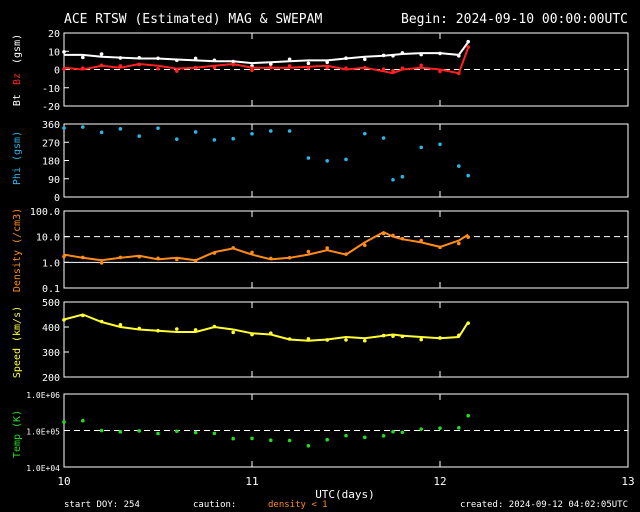 The image size is (640, 512). What do you see at coordinates (17, 158) in the screenshot?
I see `phi-ylabel: Phi (gsm)` at bounding box center [17, 158].